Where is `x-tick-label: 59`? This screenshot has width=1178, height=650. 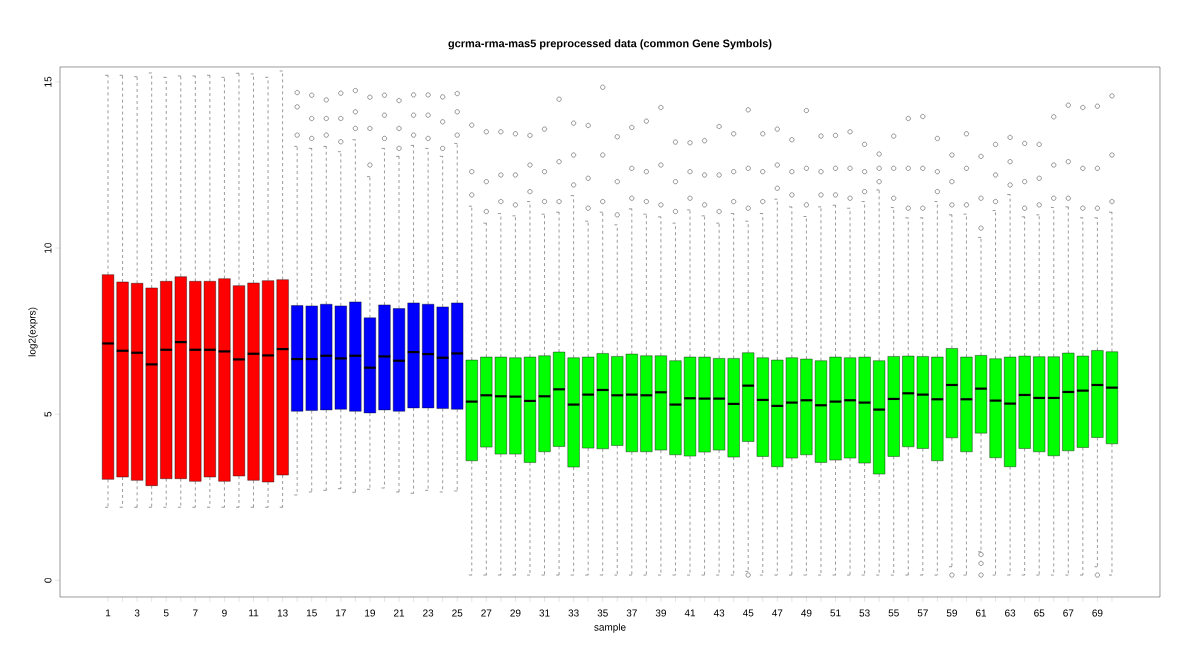 x-tick-label: 59 is located at coordinates (951, 613).